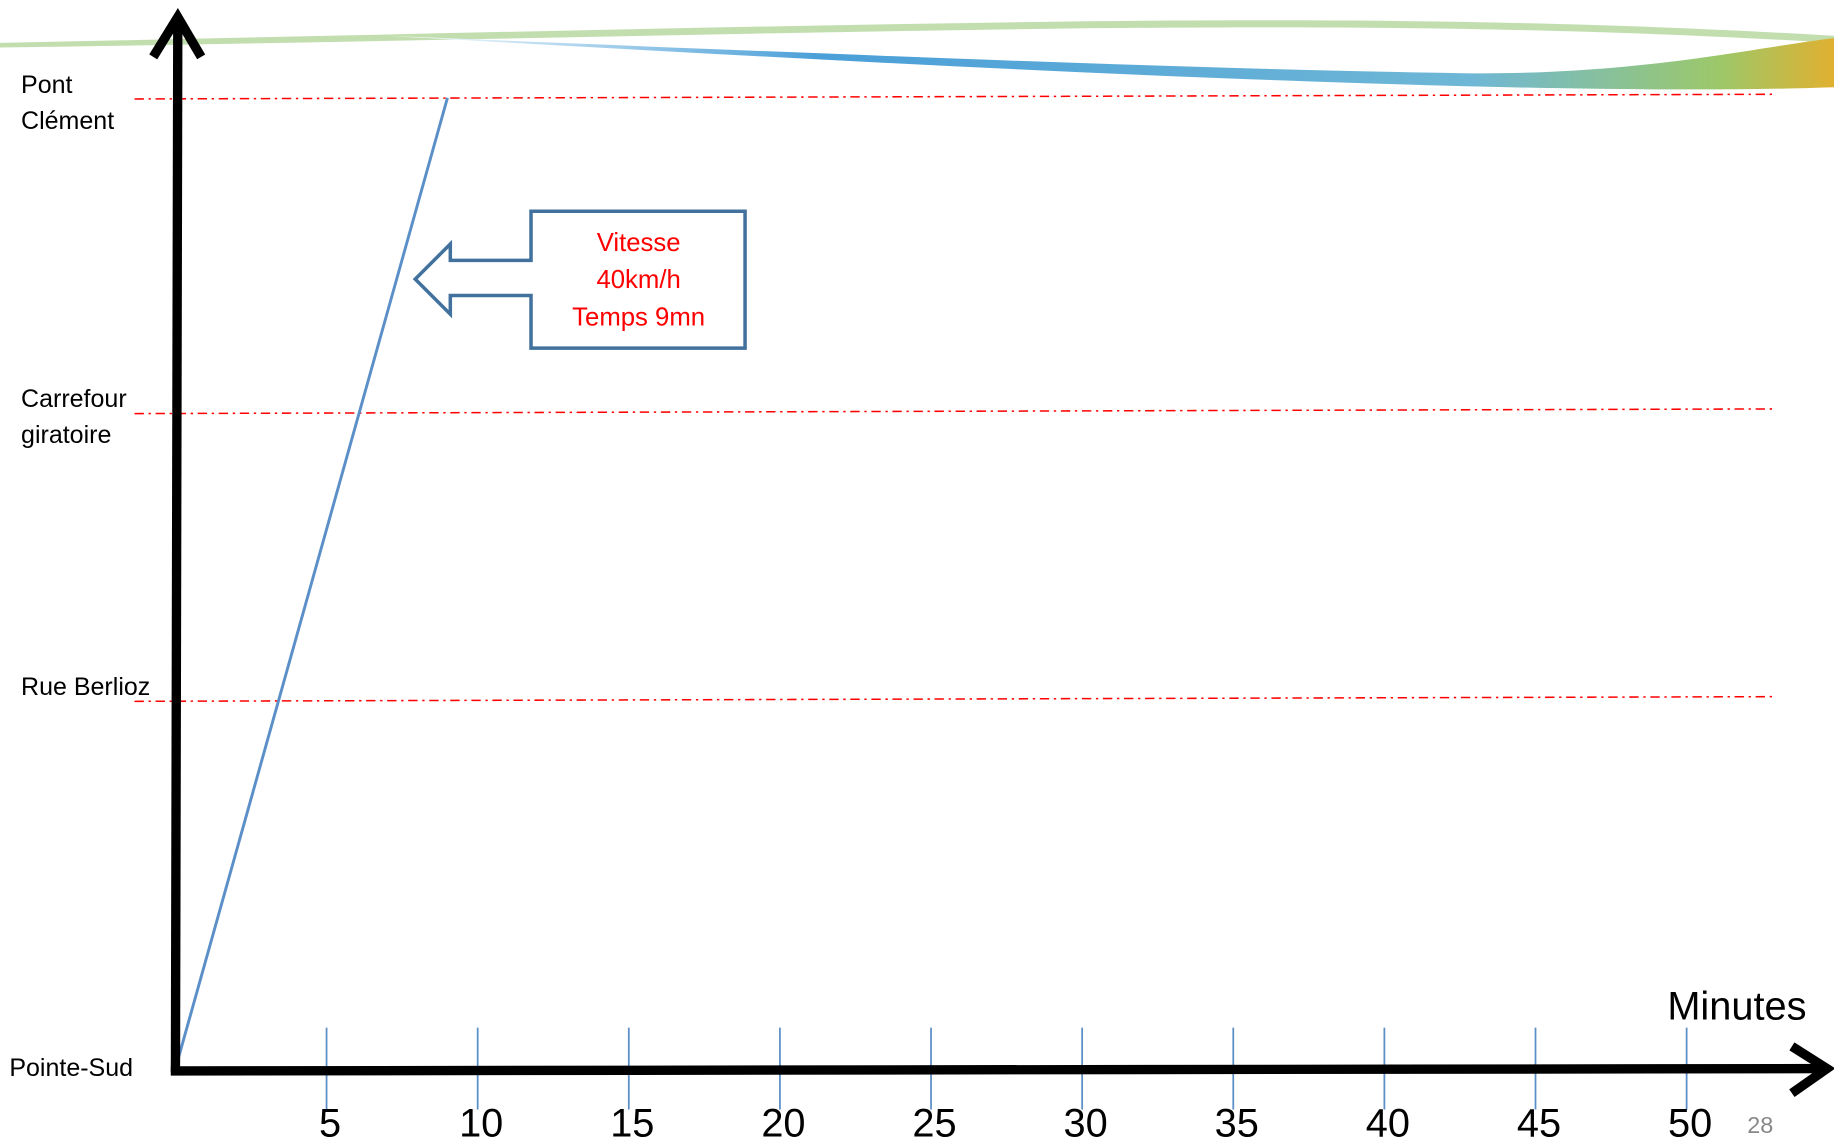 The height and width of the screenshot is (1143, 1834). I want to click on callout-arrow, so click(579, 279).